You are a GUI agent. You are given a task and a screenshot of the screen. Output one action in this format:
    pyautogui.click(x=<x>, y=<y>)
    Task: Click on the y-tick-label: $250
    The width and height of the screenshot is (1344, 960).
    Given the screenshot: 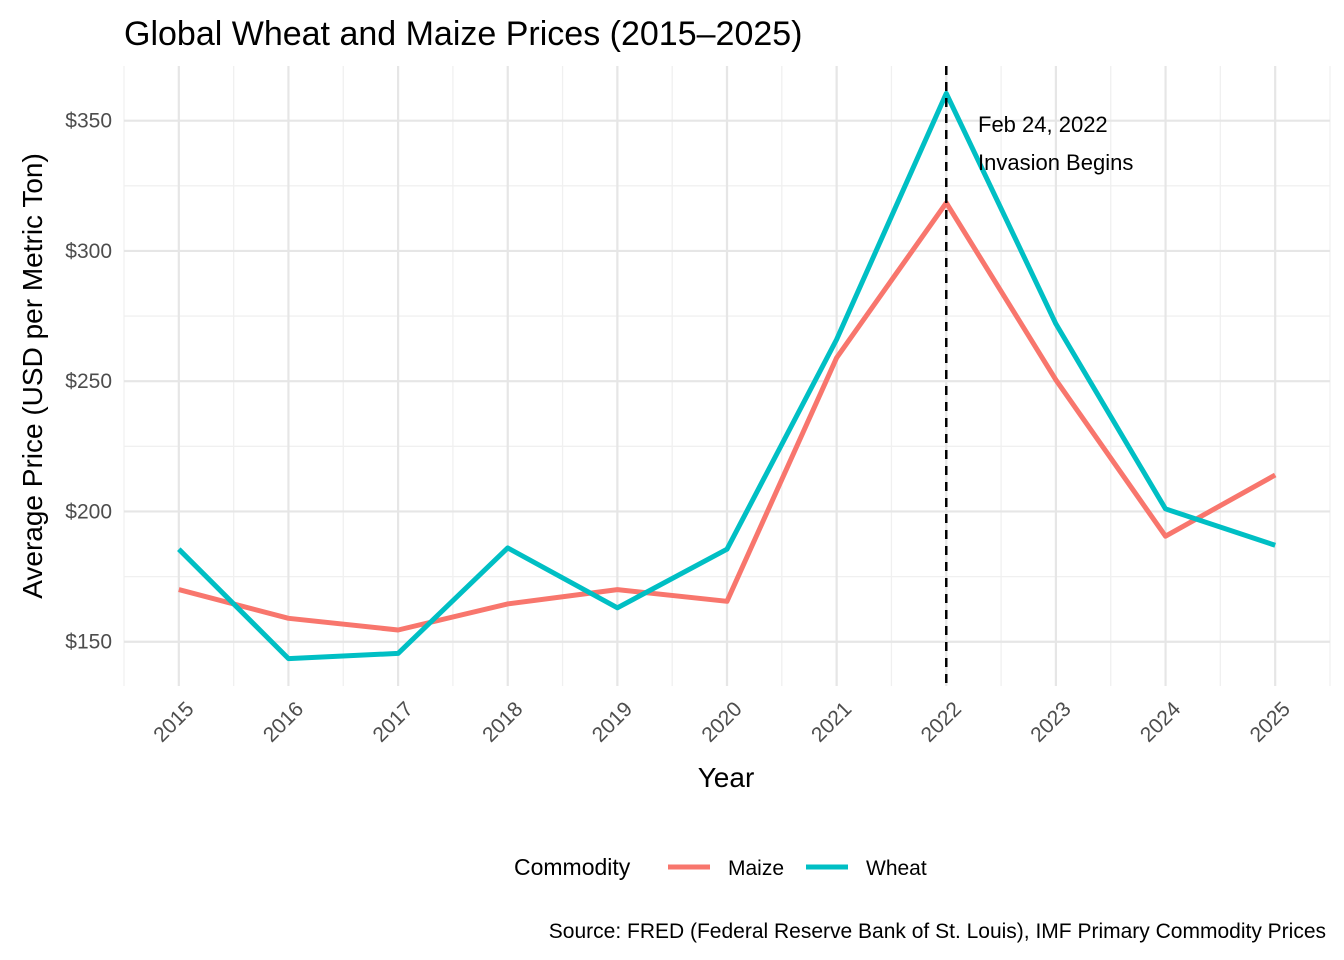 What is the action you would take?
    pyautogui.click(x=88, y=381)
    